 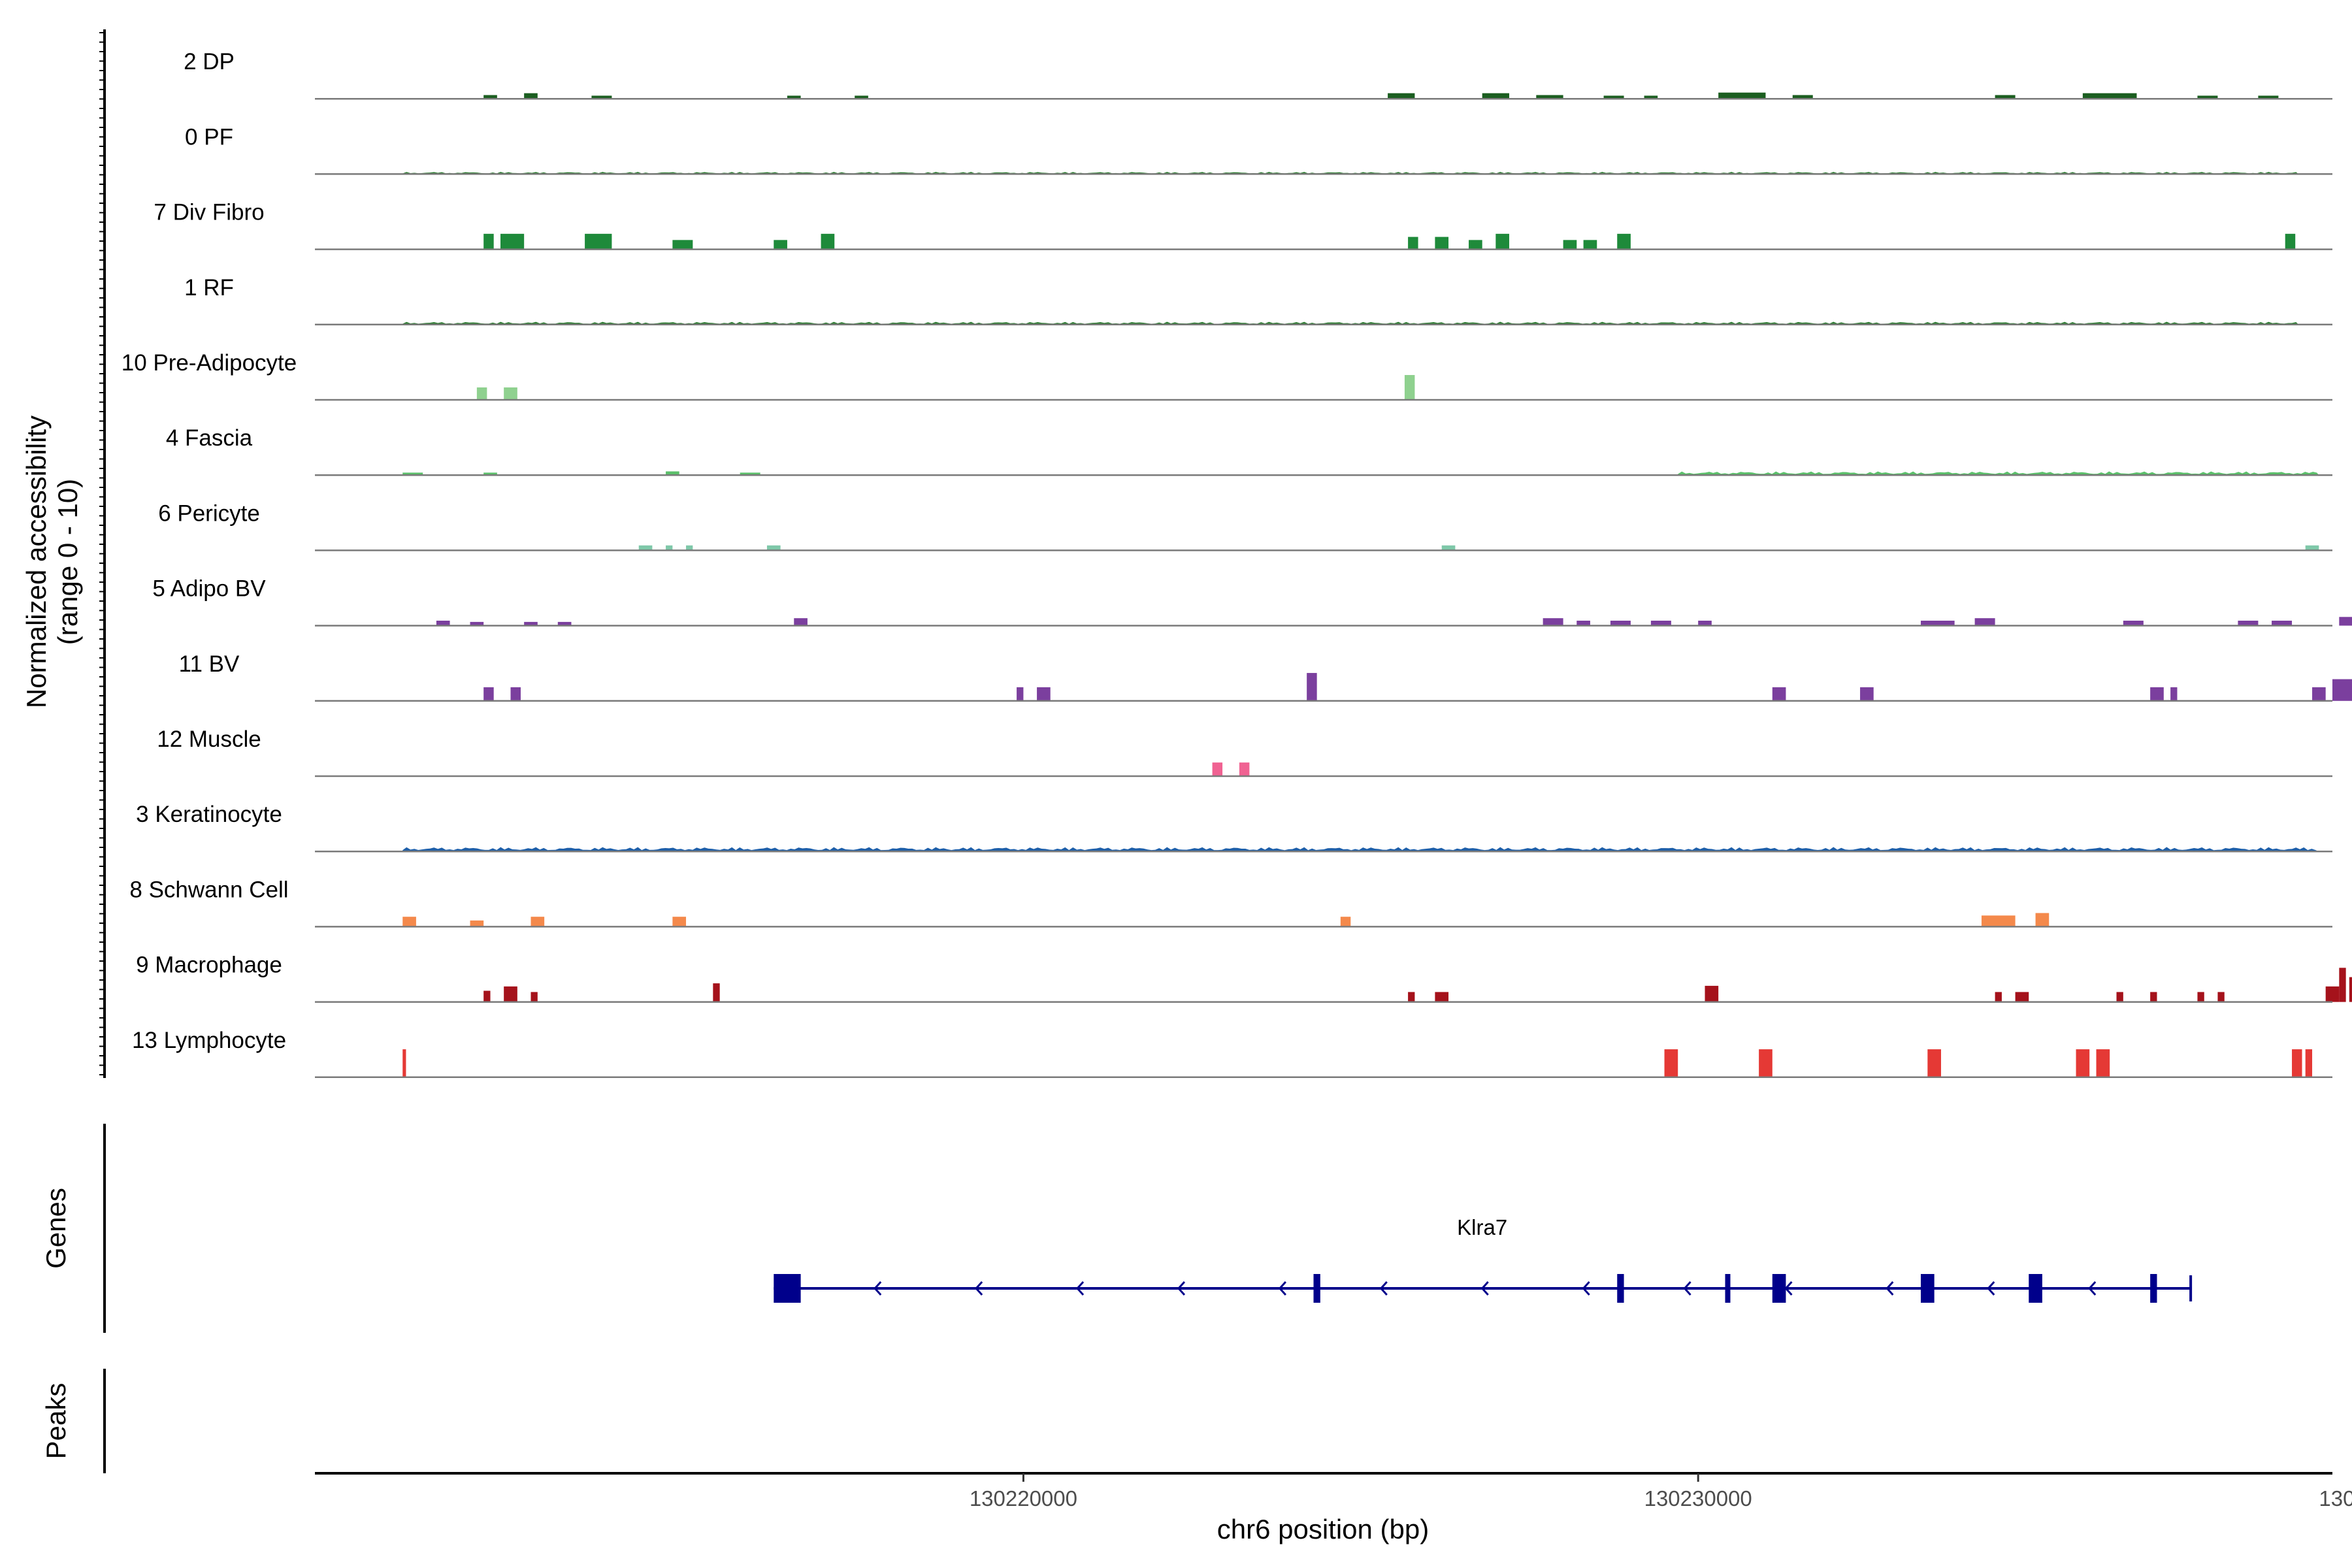 I want to click on track-7: 5 Adipo BV, so click(x=1252, y=601).